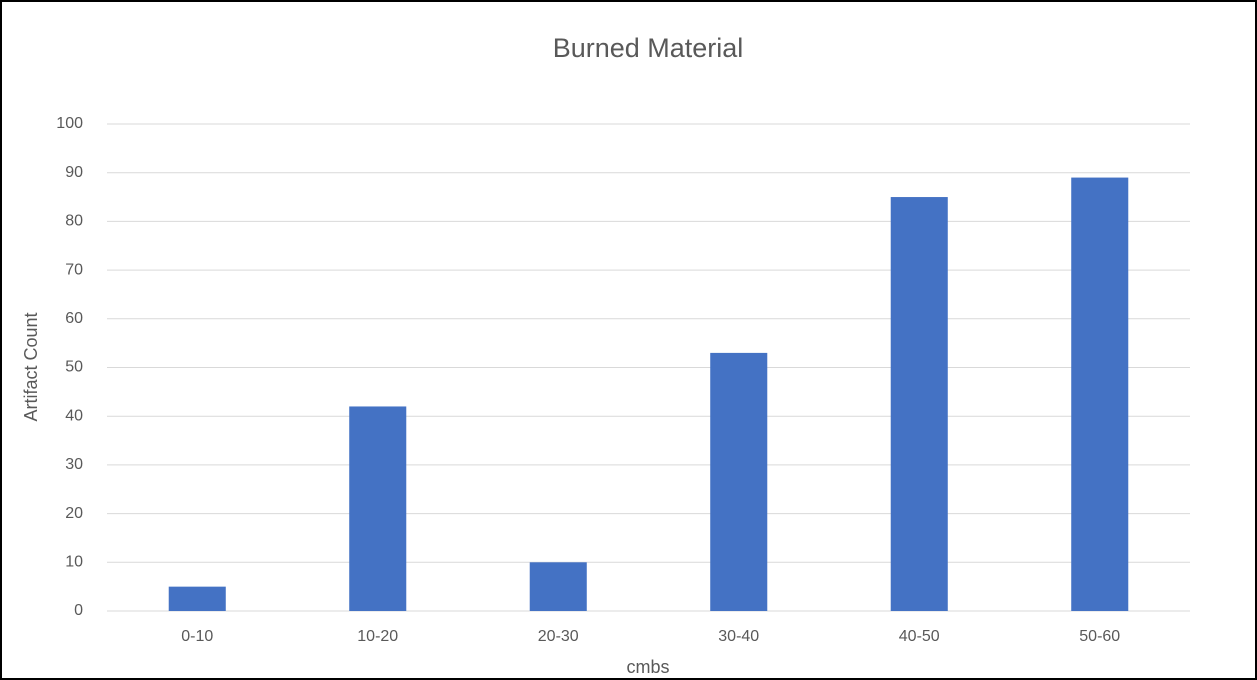  I want to click on x-tick-label: 0-10, so click(197, 636).